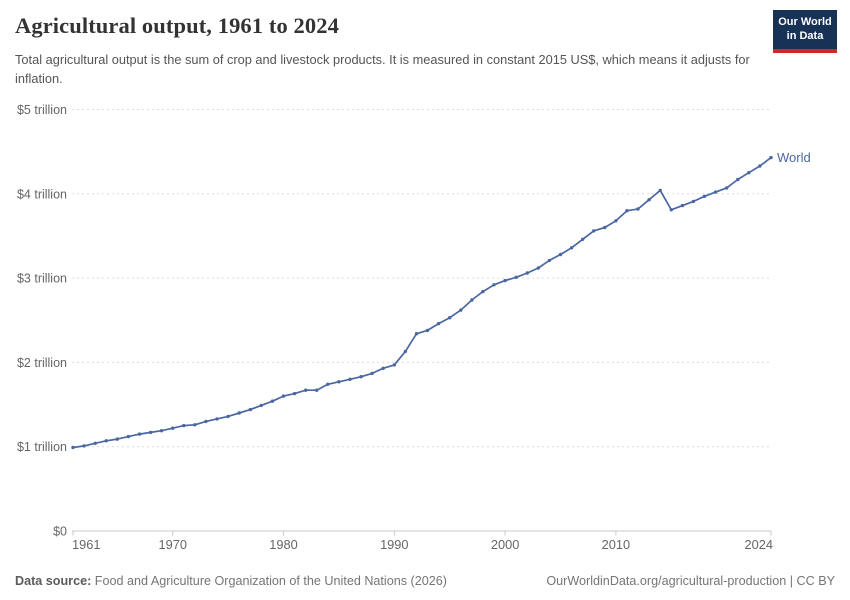 This screenshot has height=600, width=850. Describe the element at coordinates (805, 36) in the screenshot. I see `owid-logo-line2: in Data` at that location.